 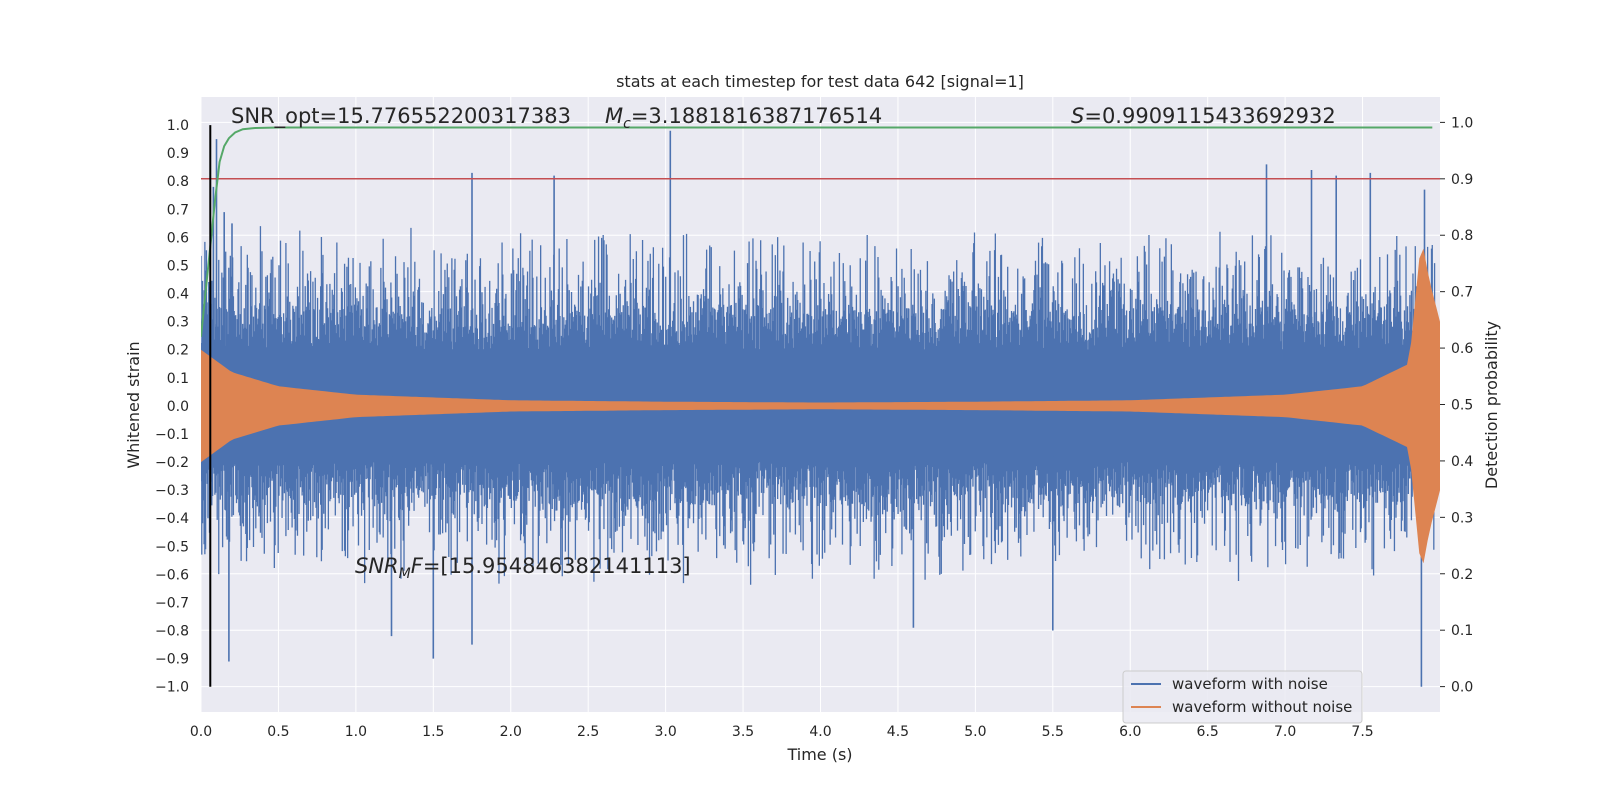 What do you see at coordinates (1462, 349) in the screenshot?
I see `y2-tick-label: 0.6` at bounding box center [1462, 349].